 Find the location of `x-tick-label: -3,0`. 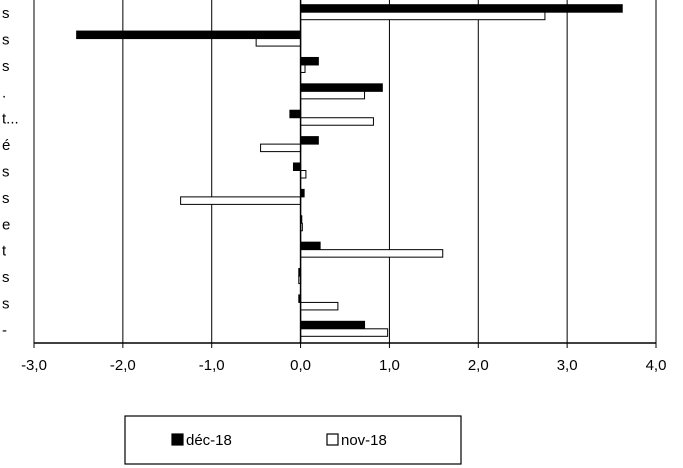

x-tick-label: -3,0 is located at coordinates (34, 365).